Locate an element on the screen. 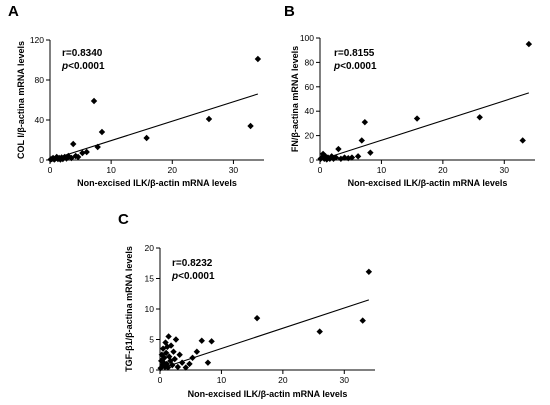  y-tick-label: 40 is located at coordinates (40, 120).